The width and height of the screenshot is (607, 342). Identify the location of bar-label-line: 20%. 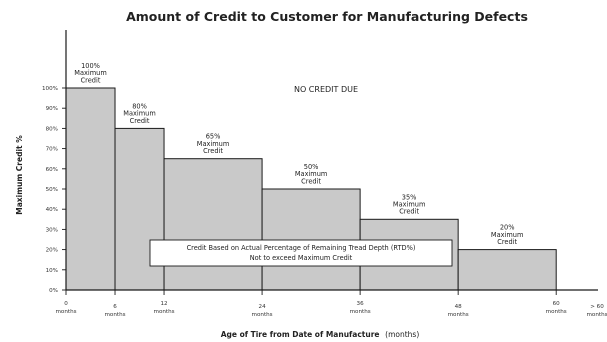
(507, 228).